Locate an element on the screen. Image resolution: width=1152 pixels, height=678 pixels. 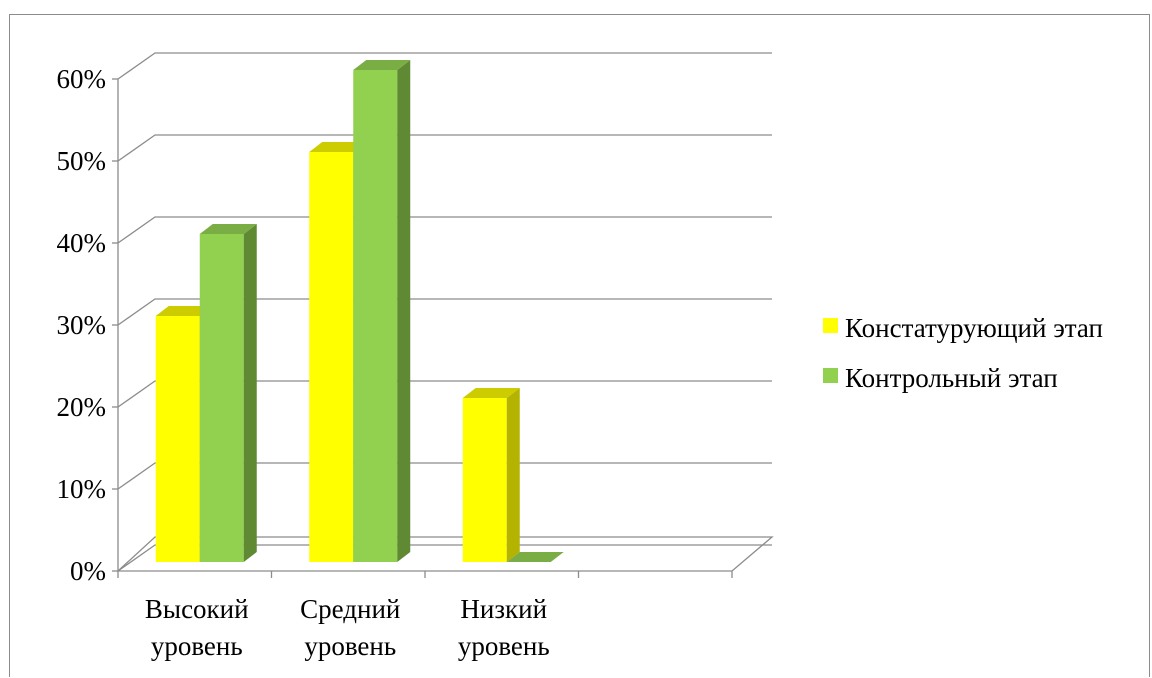
y-tick-label: 0% is located at coordinates (88, 571).